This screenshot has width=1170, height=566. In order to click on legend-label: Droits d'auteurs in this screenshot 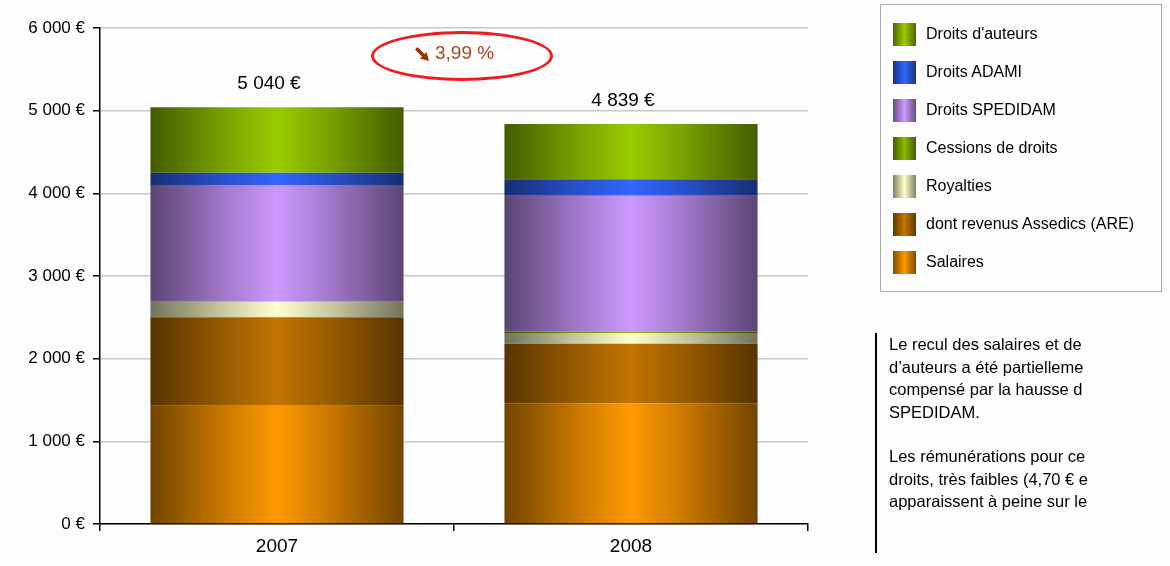, I will do `click(982, 34)`.